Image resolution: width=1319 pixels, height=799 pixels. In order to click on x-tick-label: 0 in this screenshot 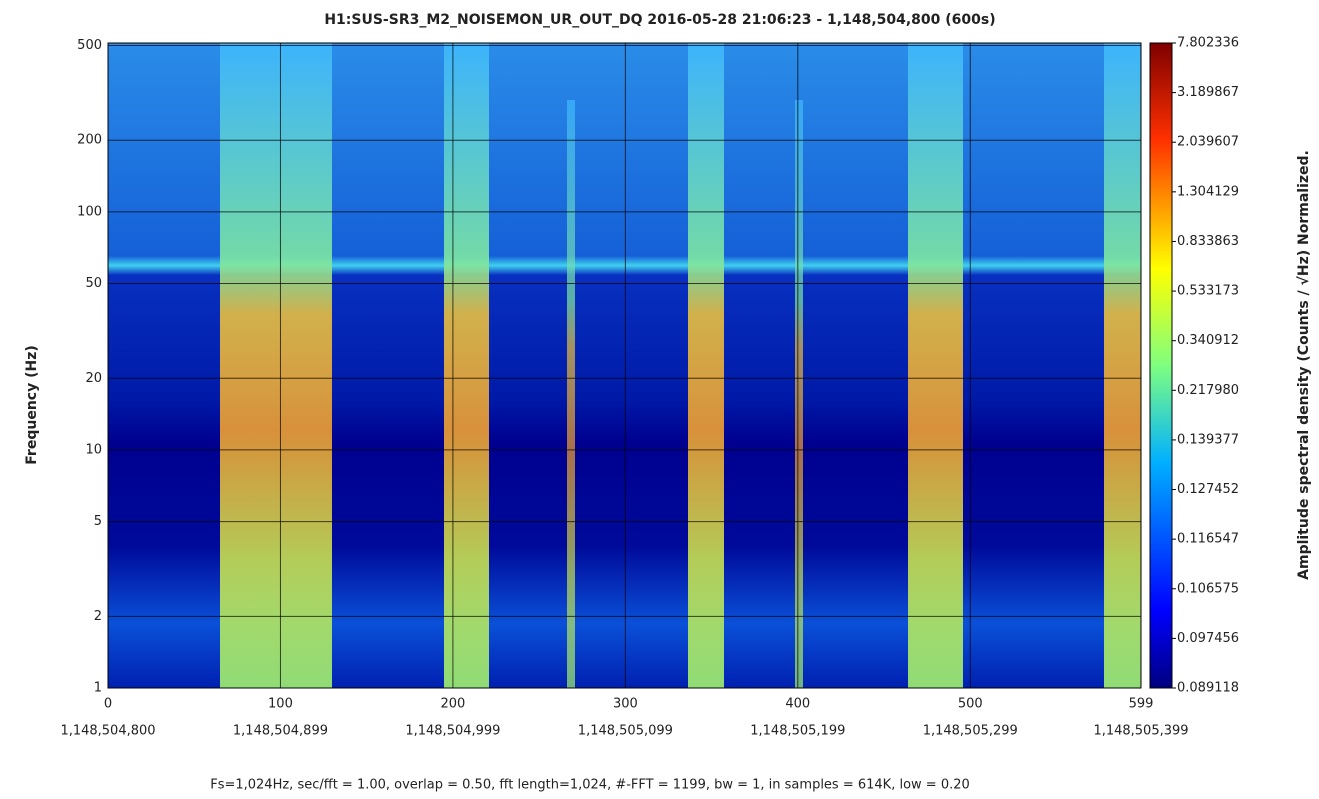, I will do `click(108, 704)`.